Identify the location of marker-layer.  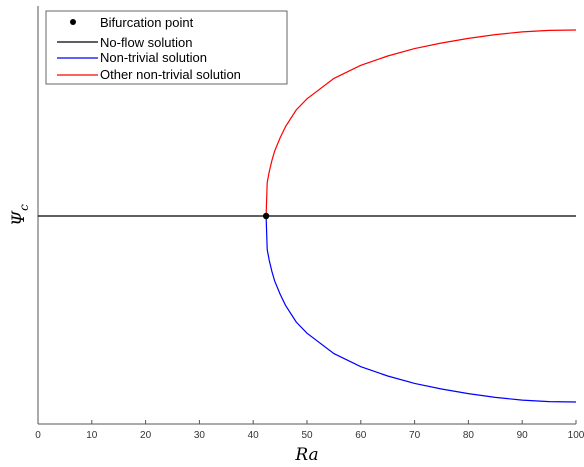
(266, 216).